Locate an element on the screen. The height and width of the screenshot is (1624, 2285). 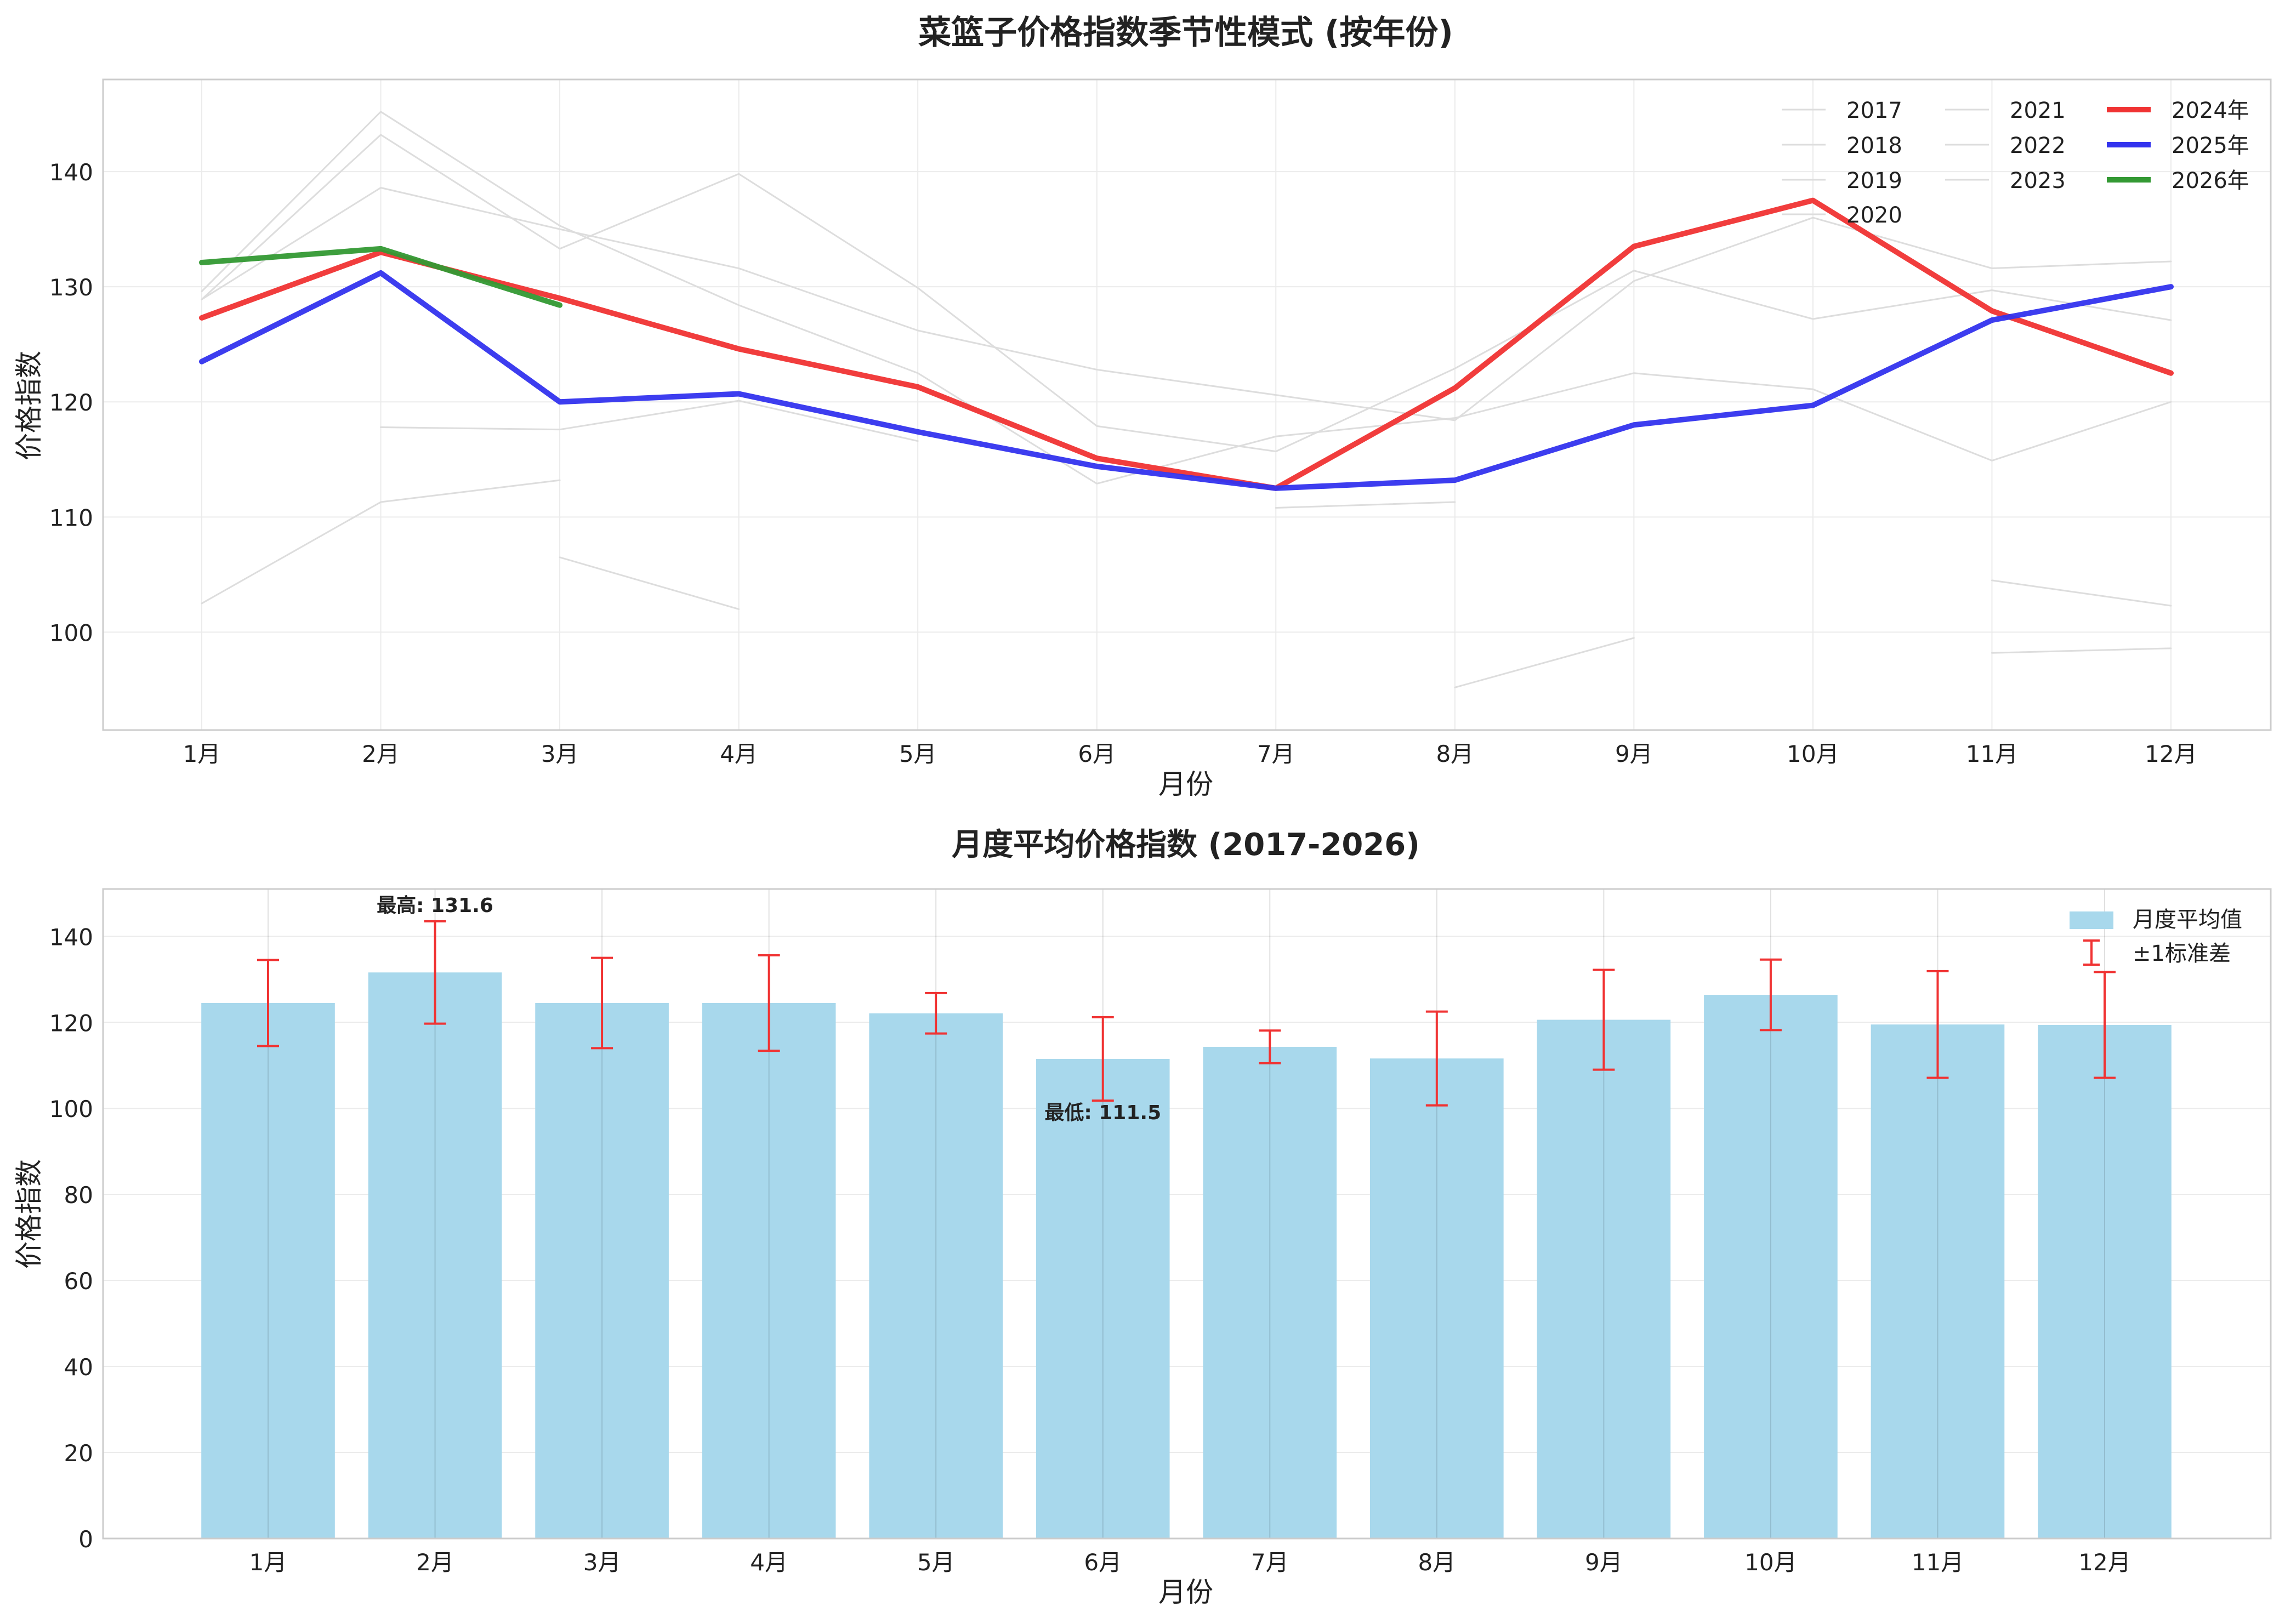
bottom-chart-title: 月度平均价格指数 (2017-2026) is located at coordinates (1186, 845).